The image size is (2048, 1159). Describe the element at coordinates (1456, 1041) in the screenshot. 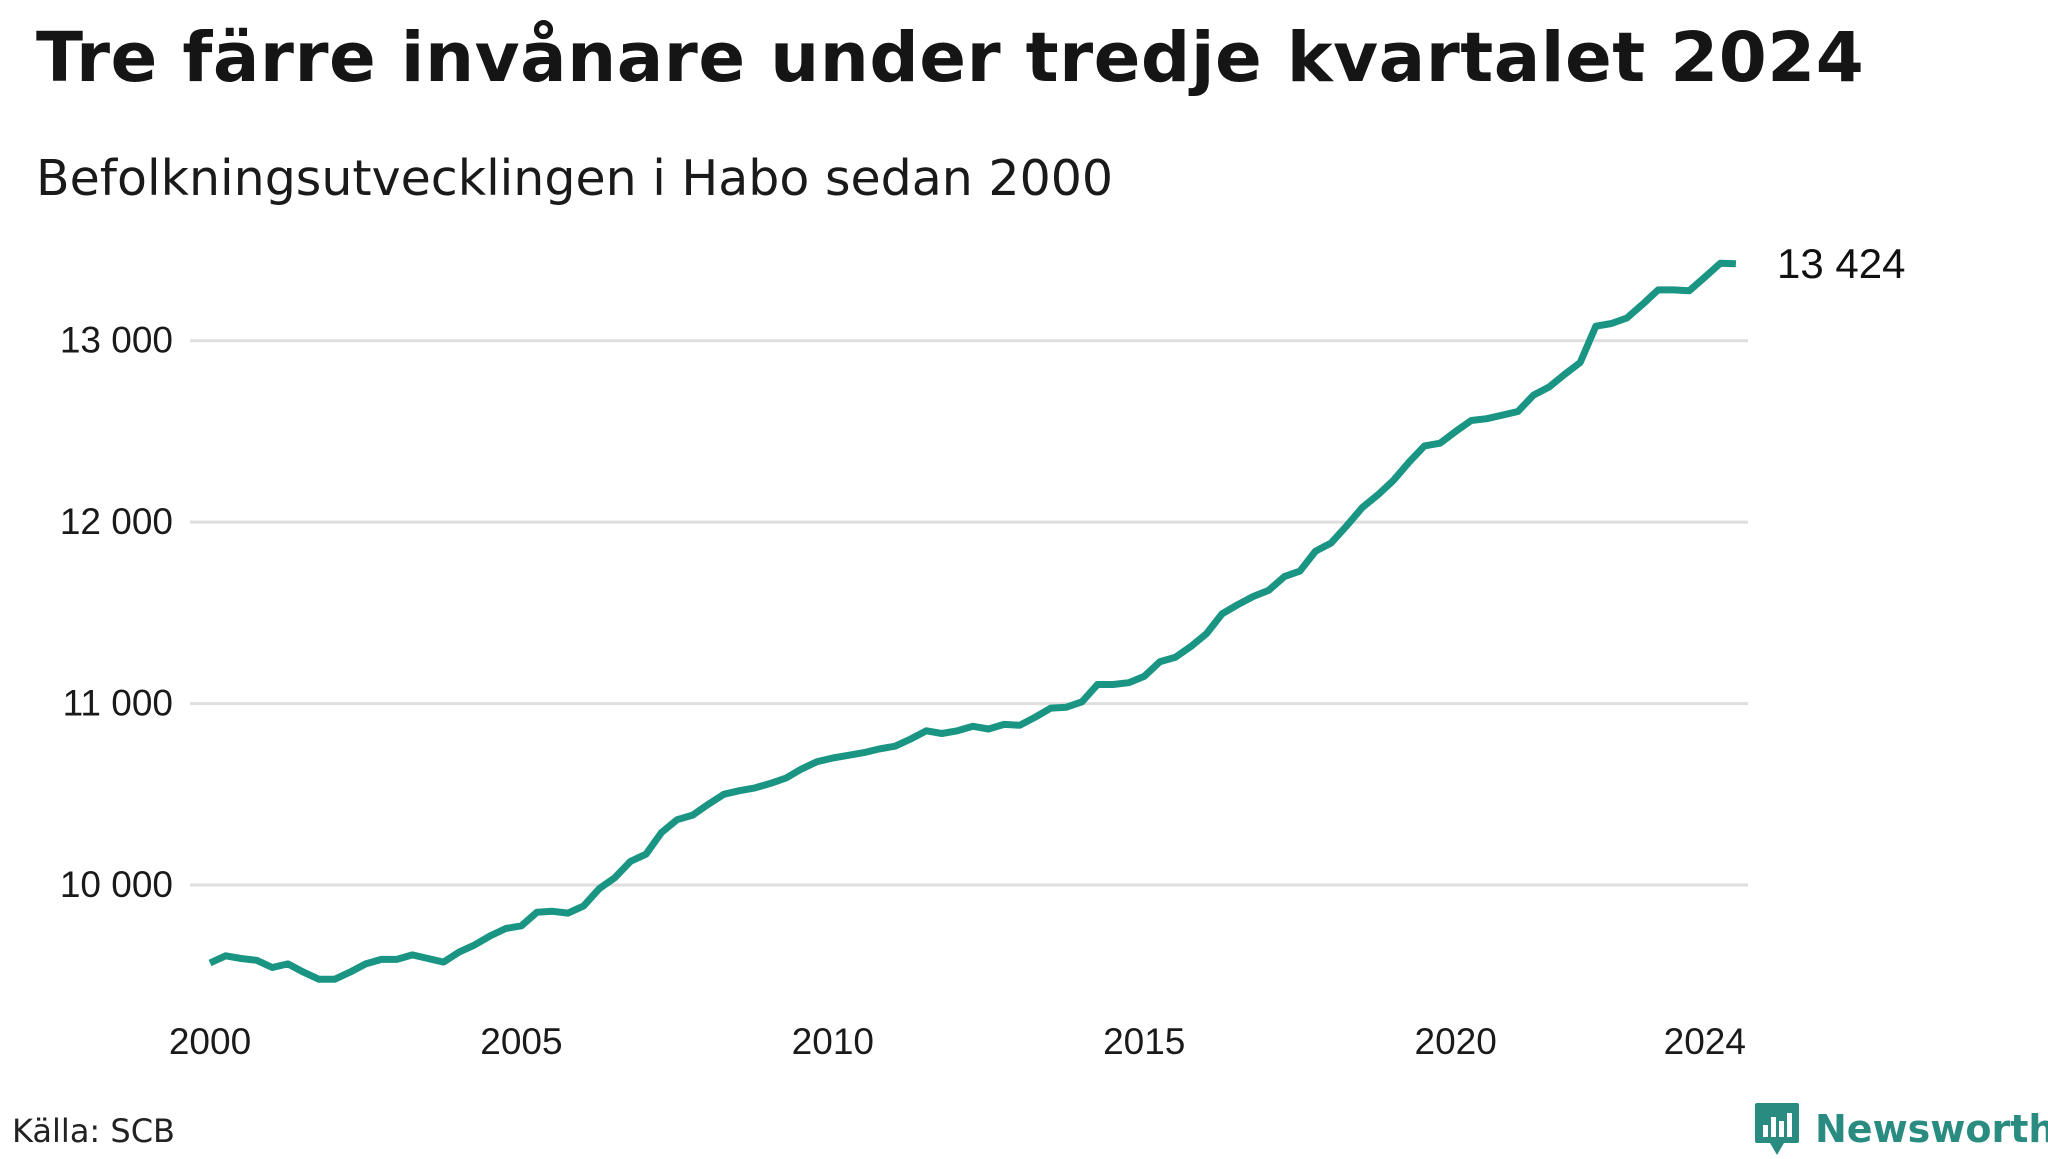

I see `x-tick-label: 2020` at that location.